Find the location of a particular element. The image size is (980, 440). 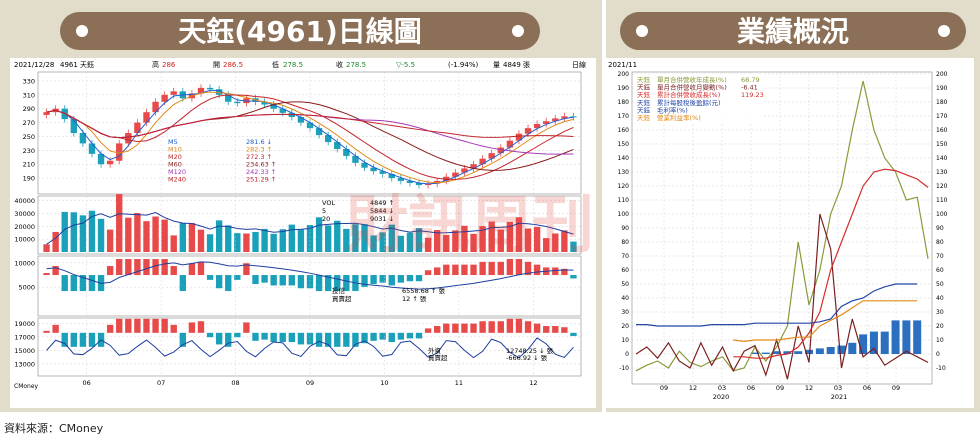

month-tick-label: 11 is located at coordinates (459, 383).